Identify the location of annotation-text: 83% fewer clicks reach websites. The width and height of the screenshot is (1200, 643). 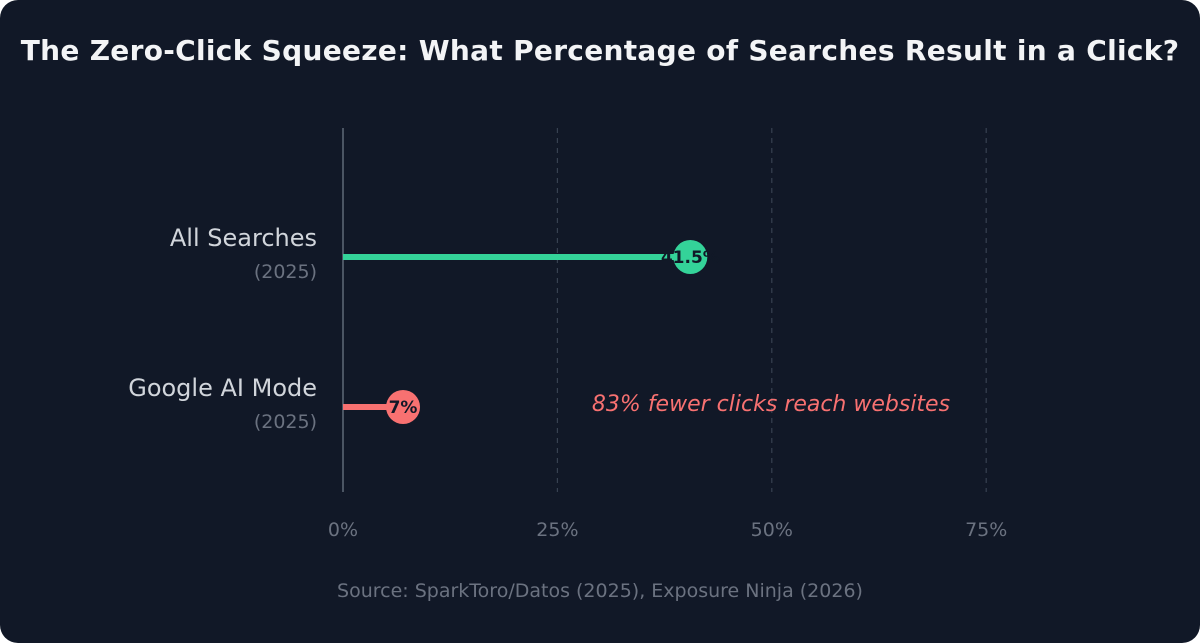
(771, 404).